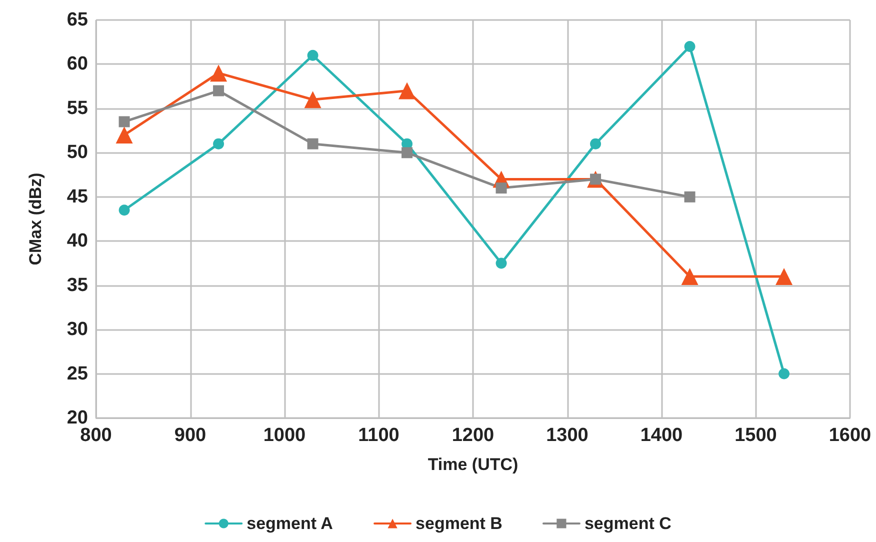 Image resolution: width=876 pixels, height=542 pixels. I want to click on x-tick-label: 1300, so click(567, 435).